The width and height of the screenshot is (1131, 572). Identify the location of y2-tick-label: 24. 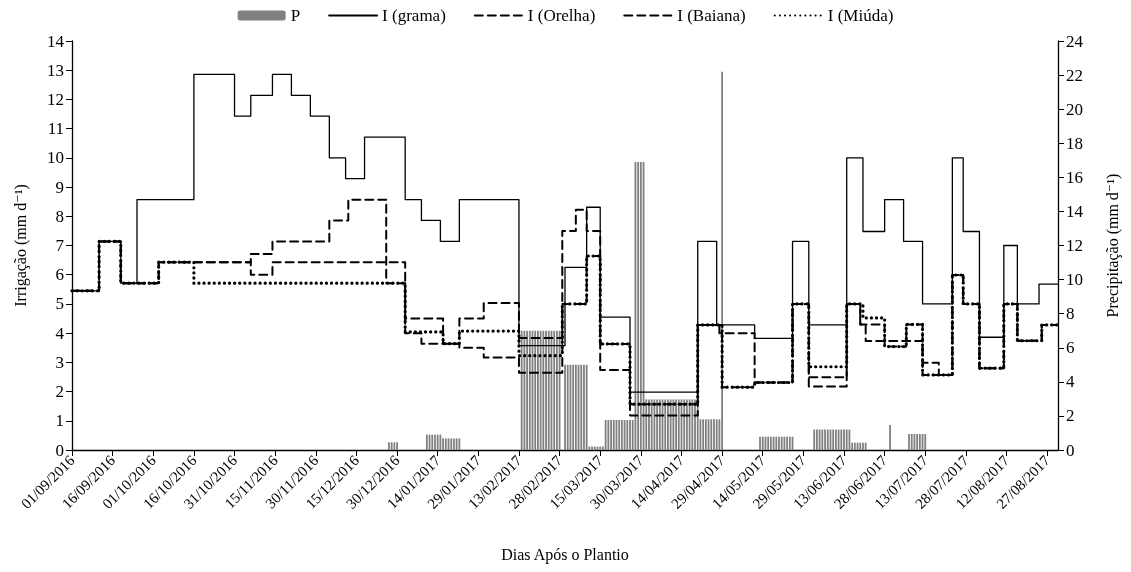
(1075, 41).